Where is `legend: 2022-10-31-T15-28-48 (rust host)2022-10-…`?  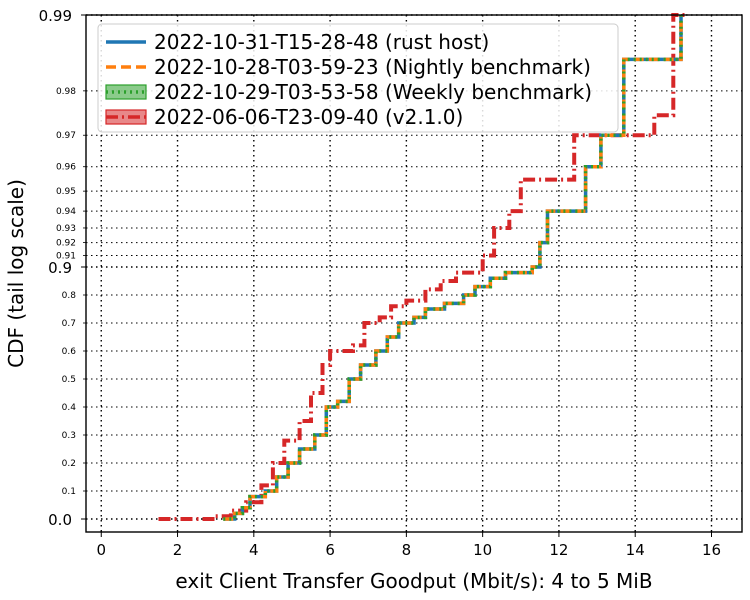 legend: 2022-10-31-T15-28-48 (rust host)2022-10-… is located at coordinates (358, 78).